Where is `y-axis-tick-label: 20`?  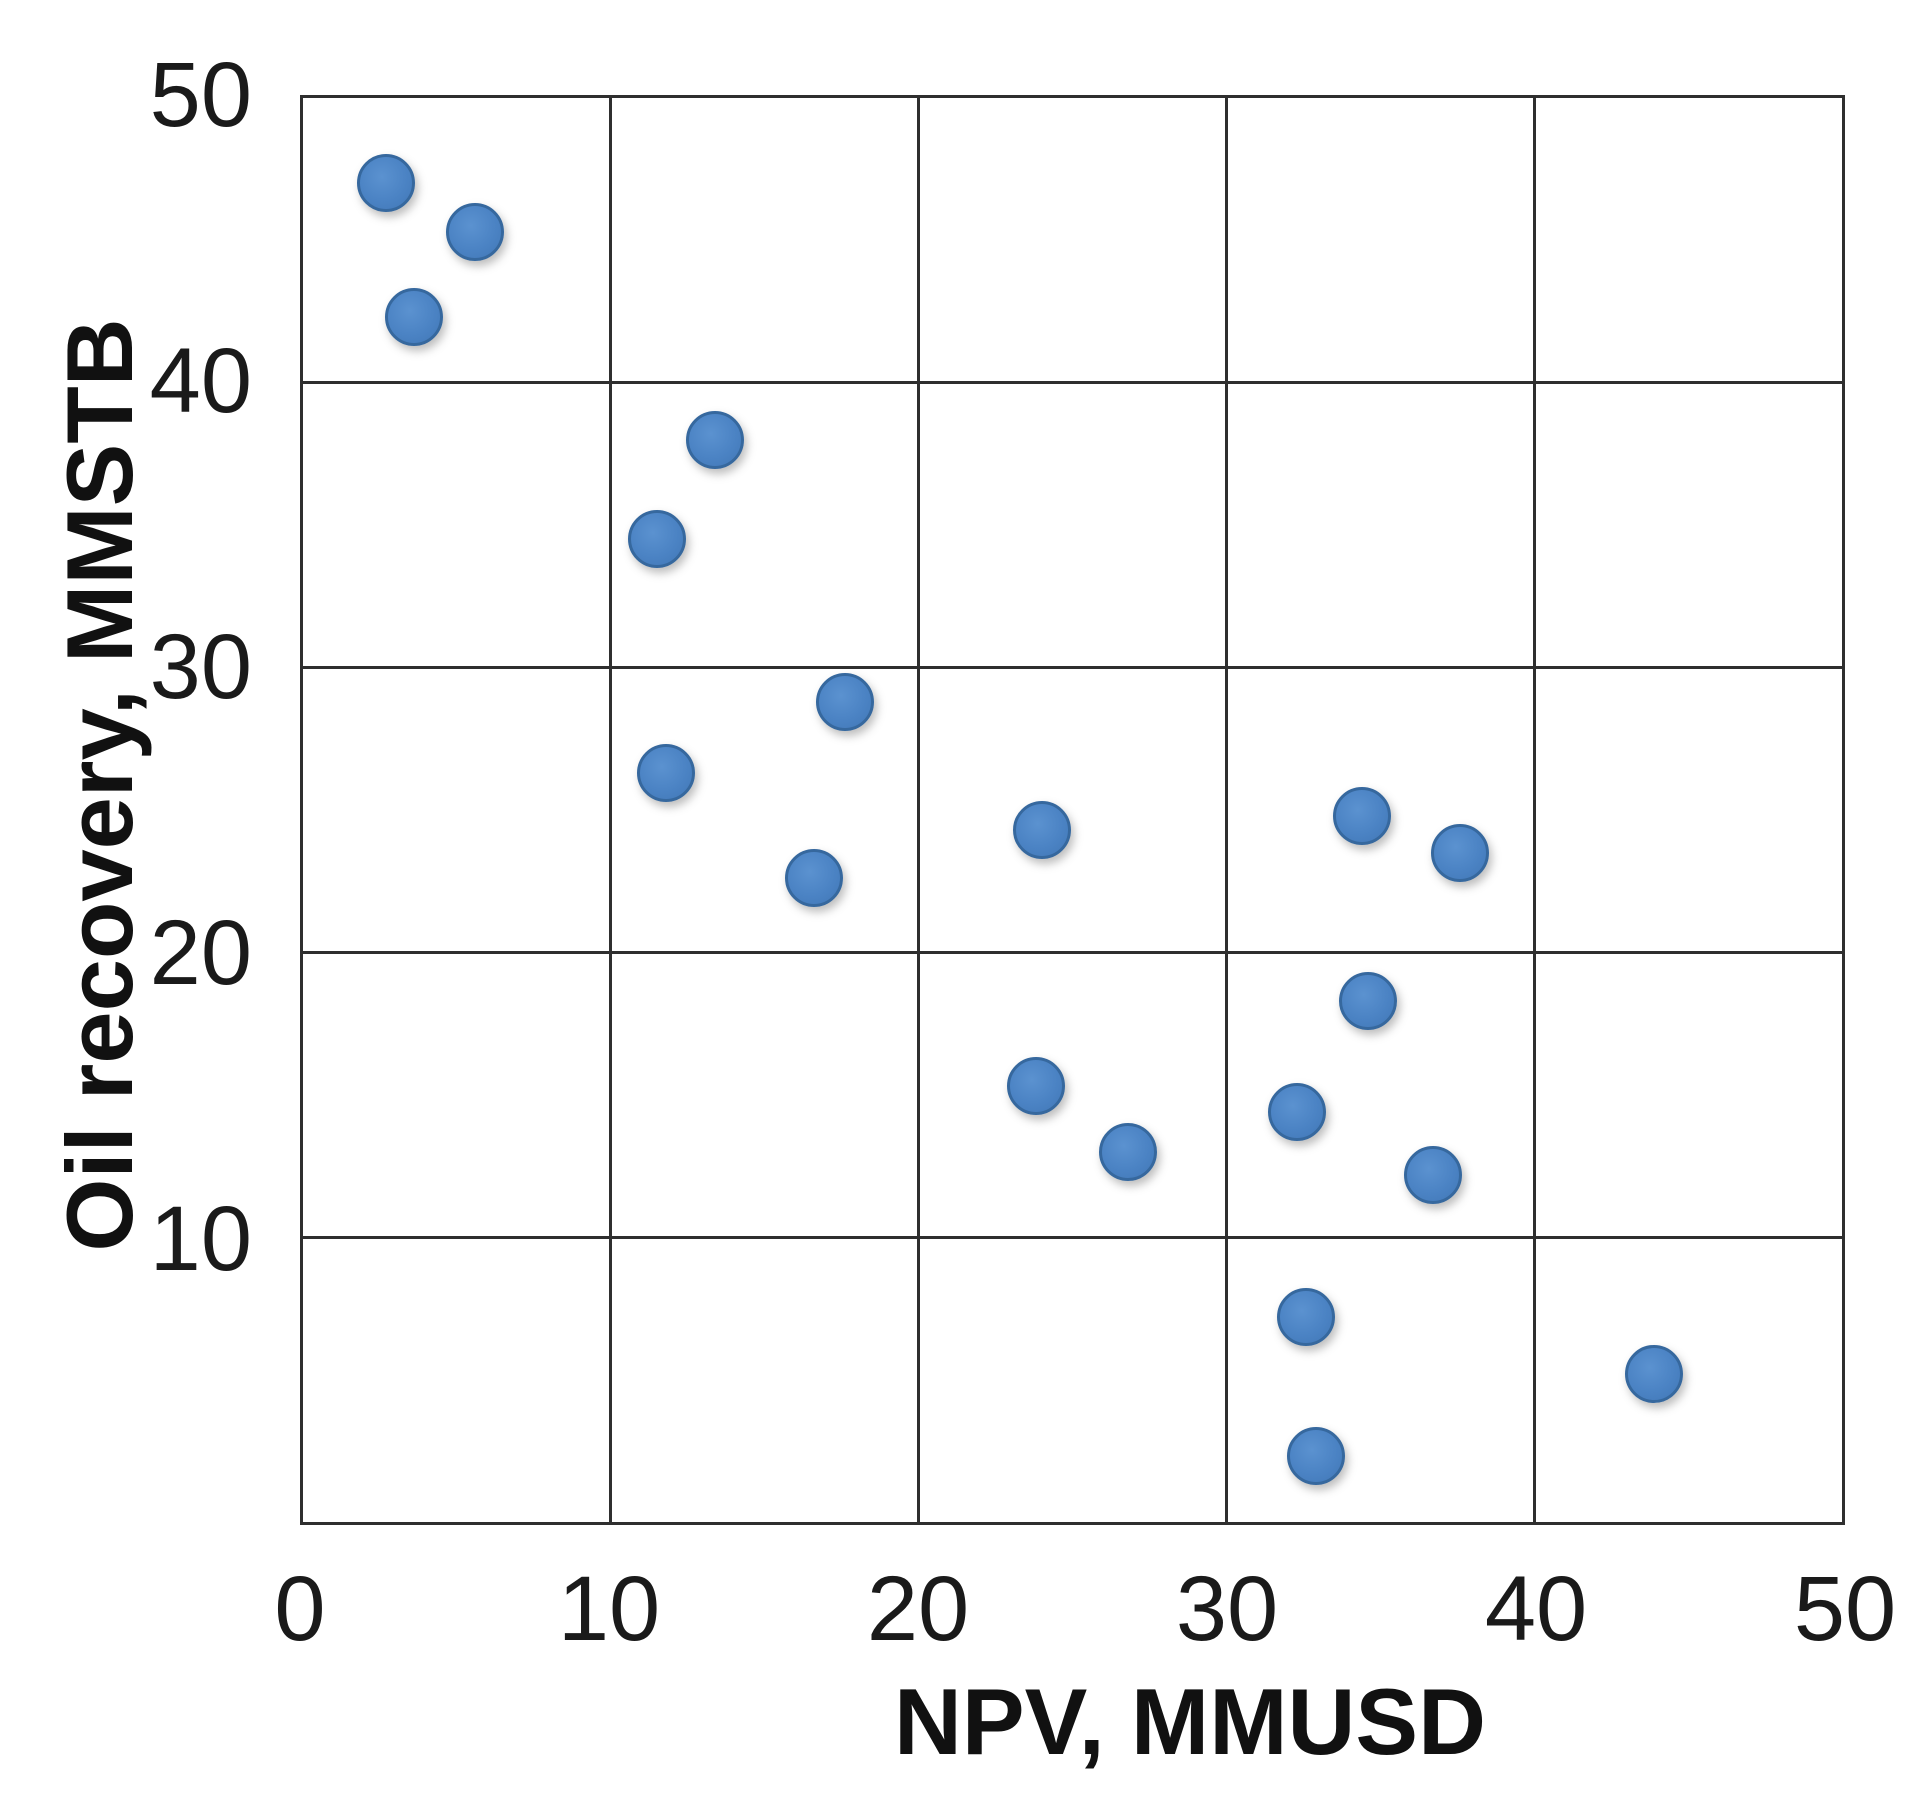 y-axis-tick-label: 20 is located at coordinates (200, 953).